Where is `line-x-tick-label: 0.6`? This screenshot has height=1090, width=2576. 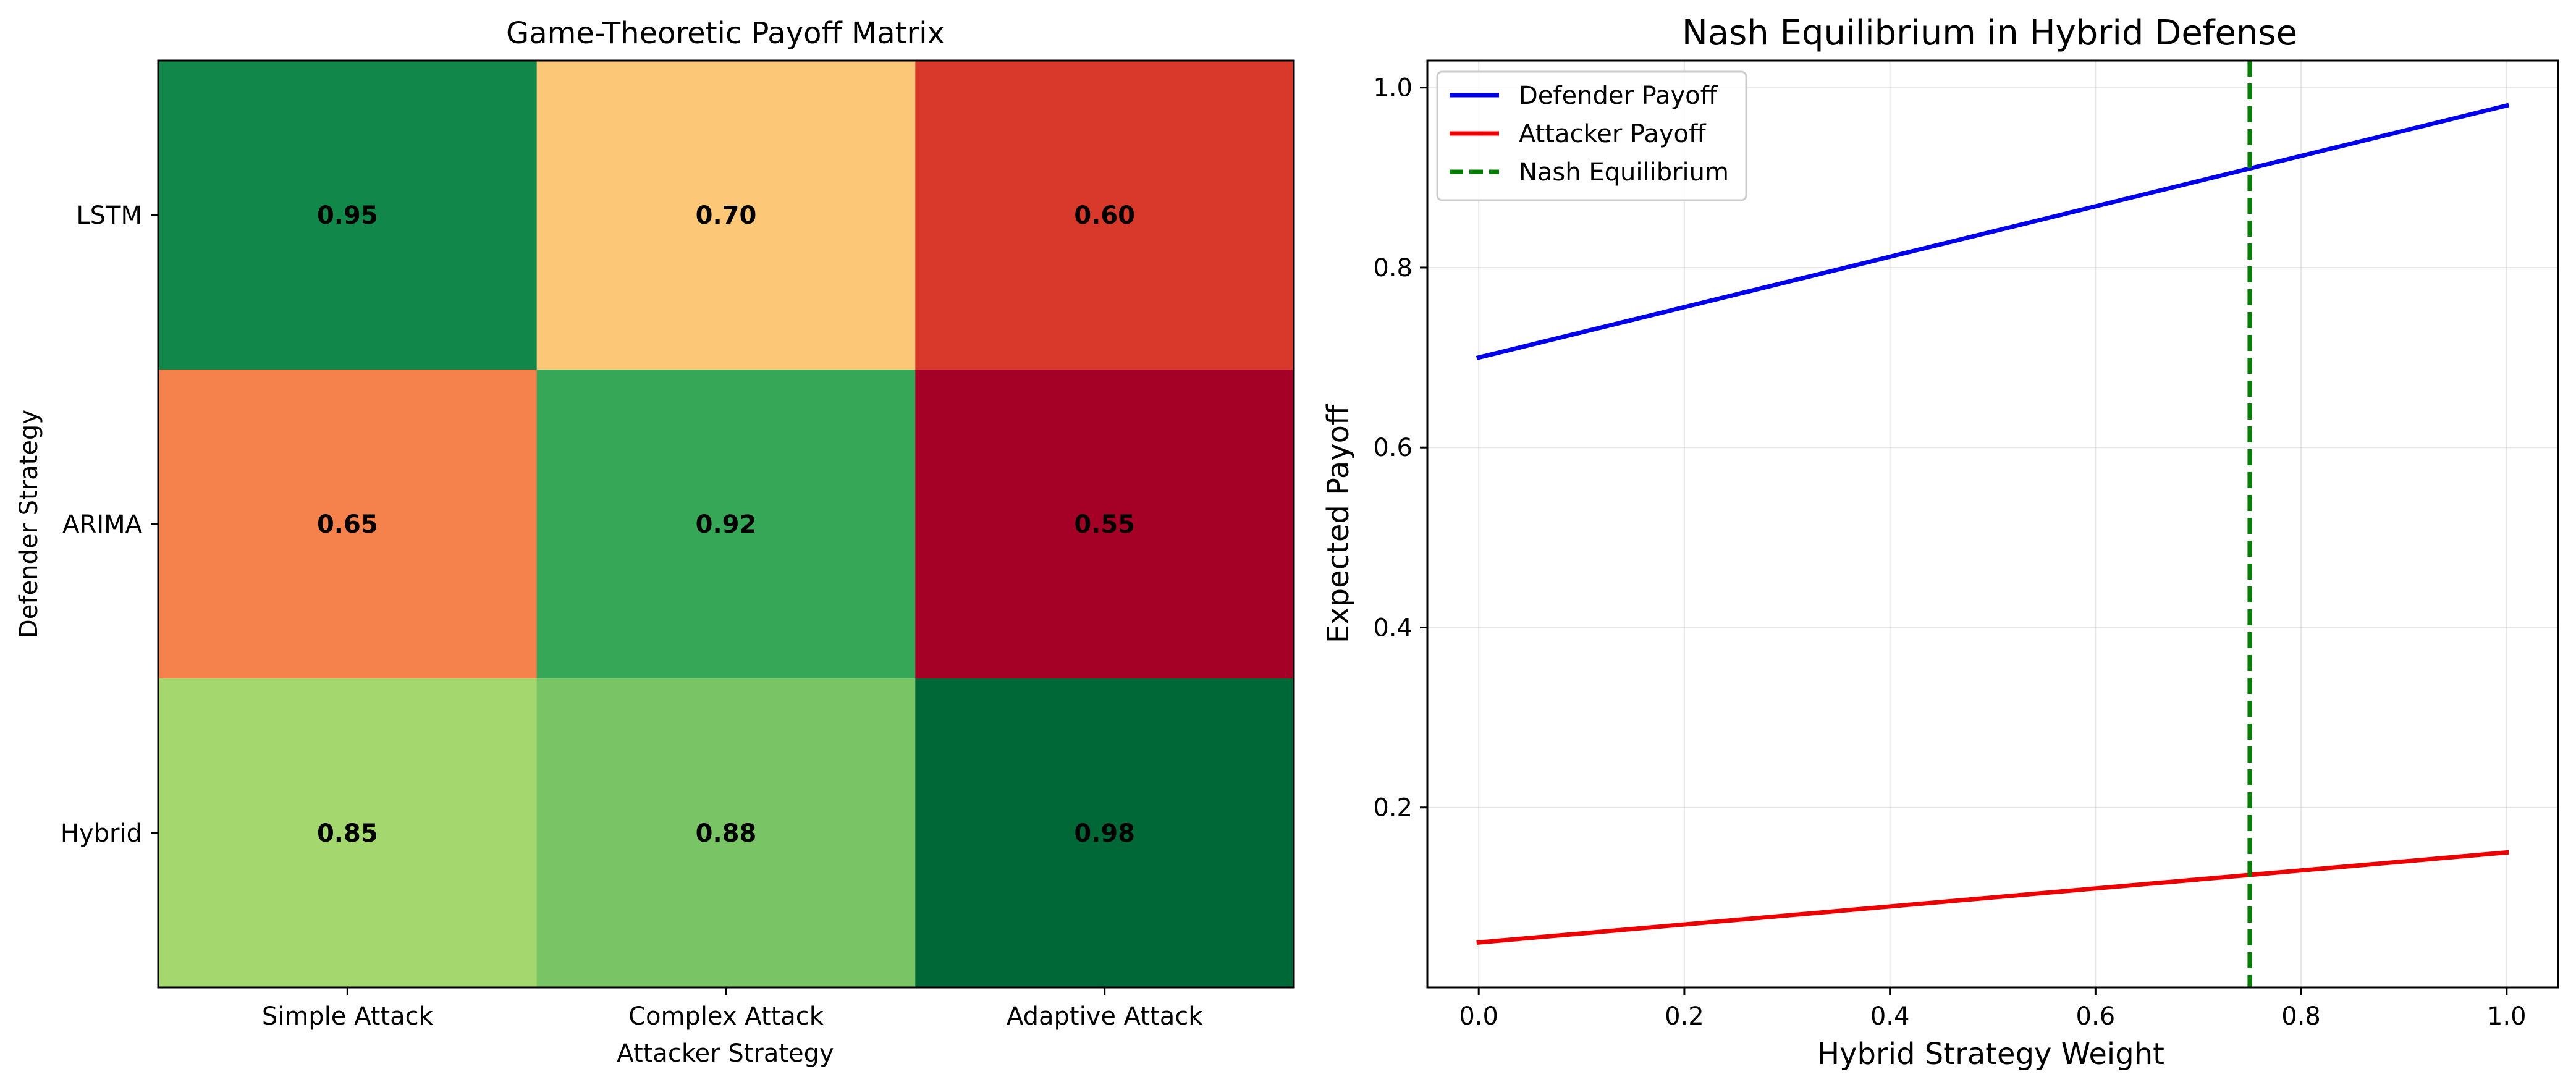
line-x-tick-label: 0.6 is located at coordinates (2096, 1016).